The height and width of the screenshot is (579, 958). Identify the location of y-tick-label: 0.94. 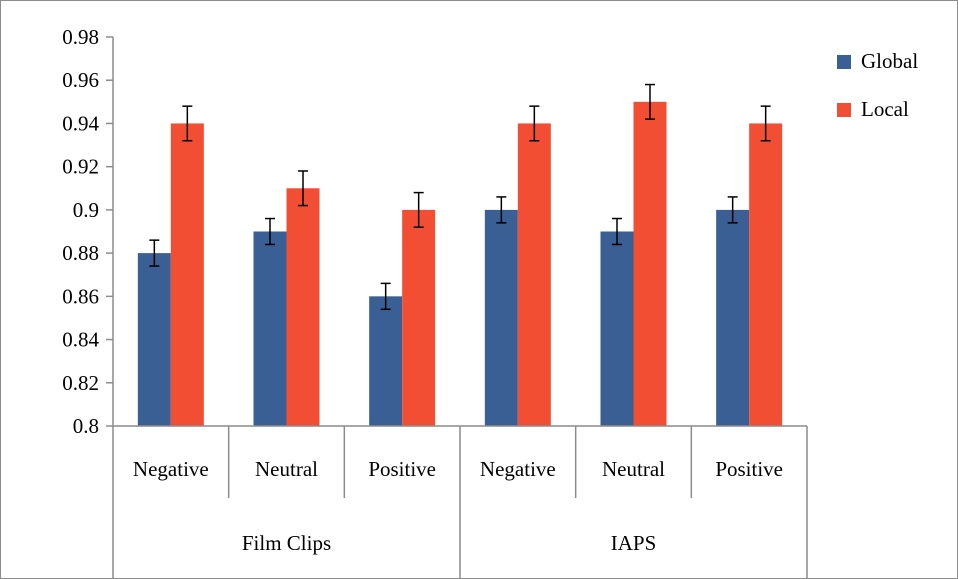
(80, 123).